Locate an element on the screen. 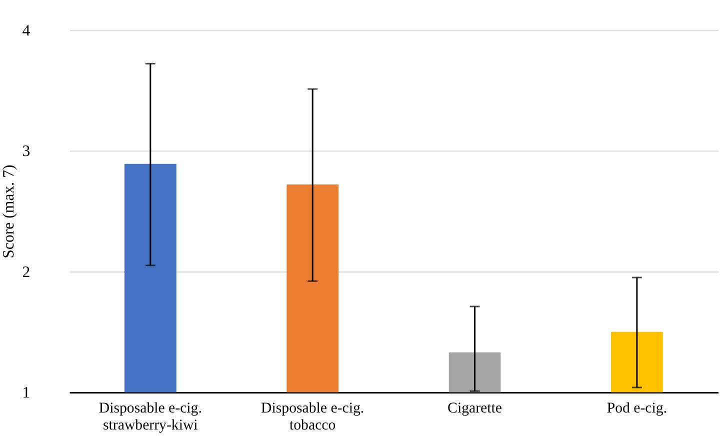  x-tick-label: Cigarette is located at coordinates (475, 408).